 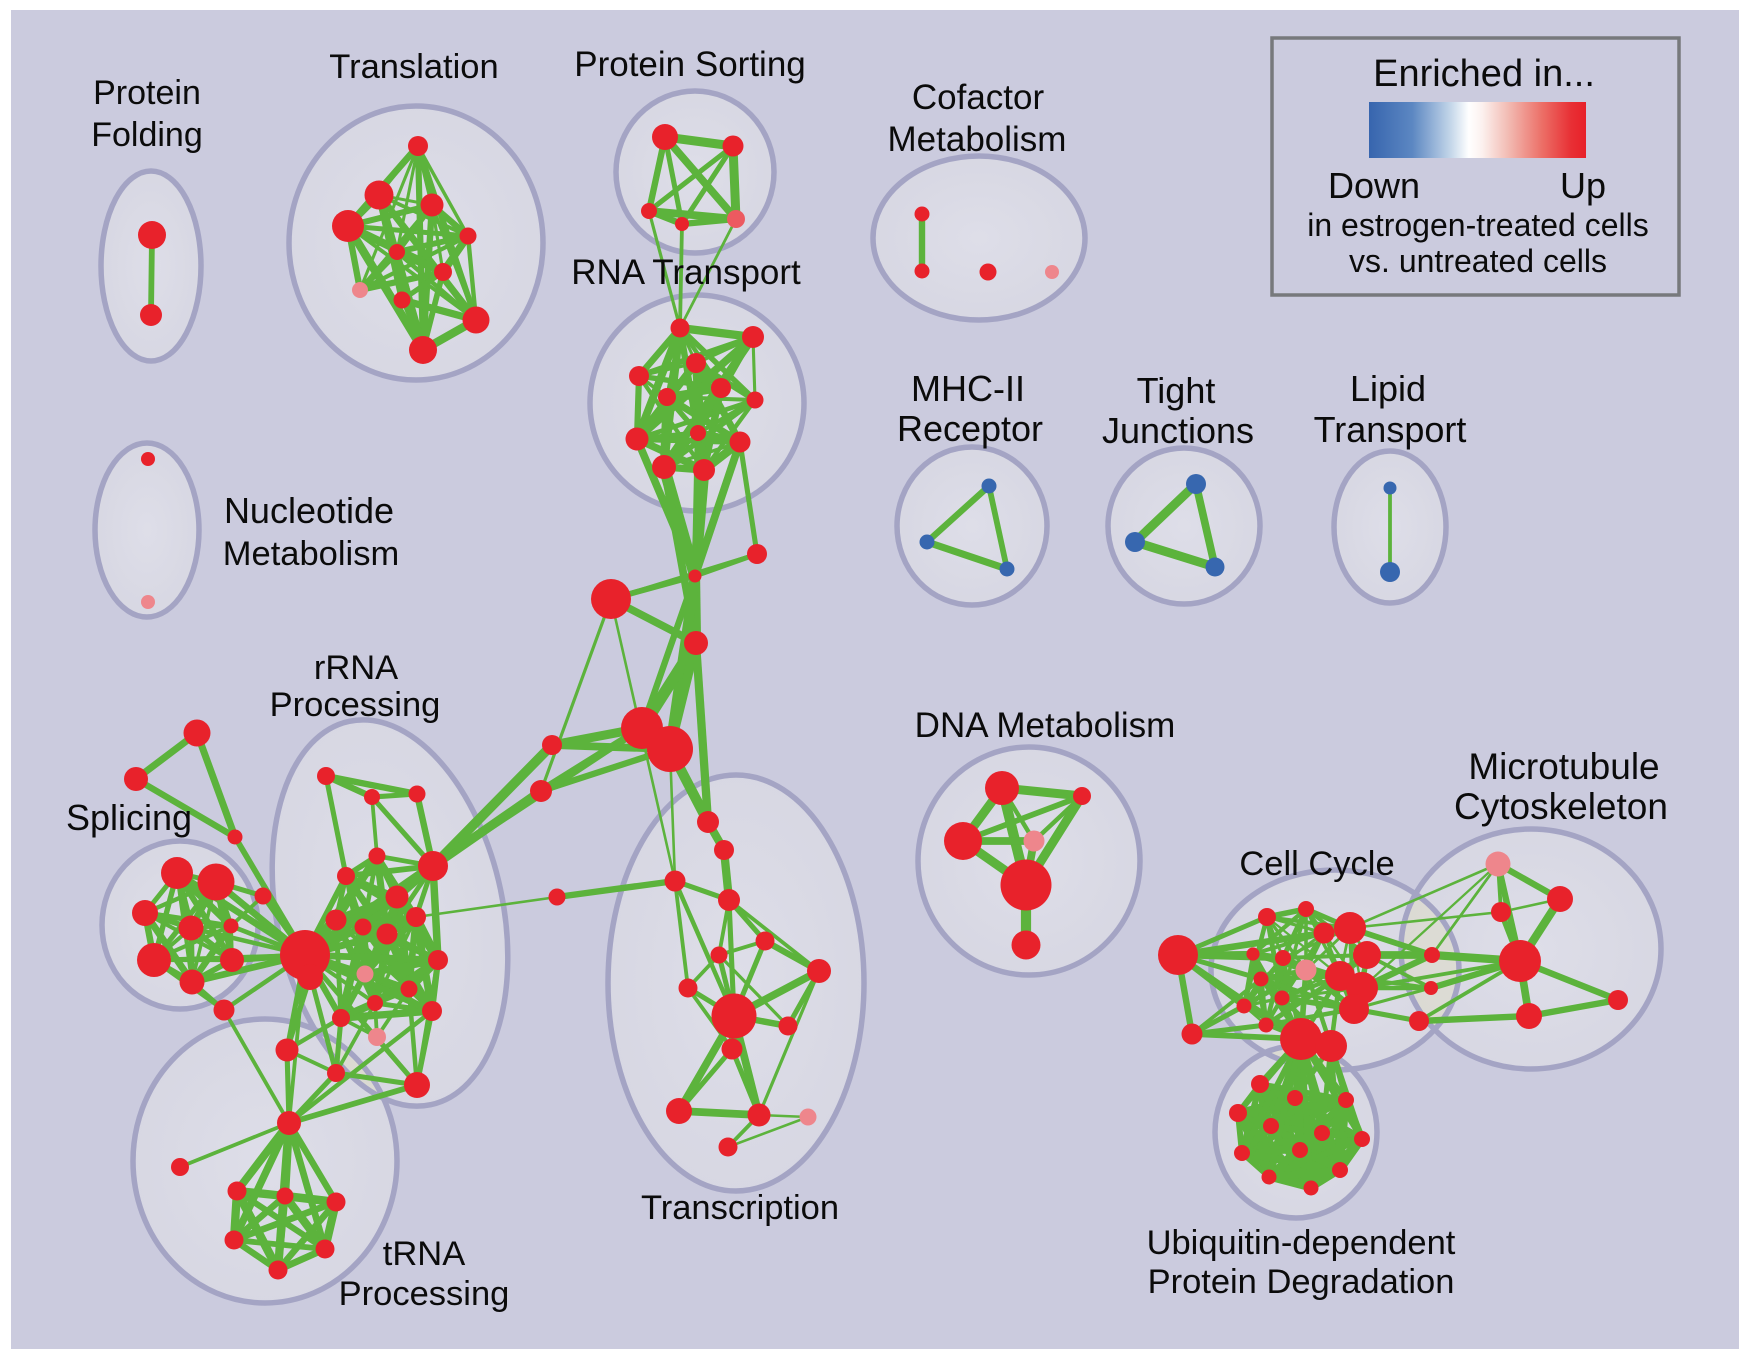 What do you see at coordinates (1390, 429) in the screenshot?
I see `svg-text: Transport` at bounding box center [1390, 429].